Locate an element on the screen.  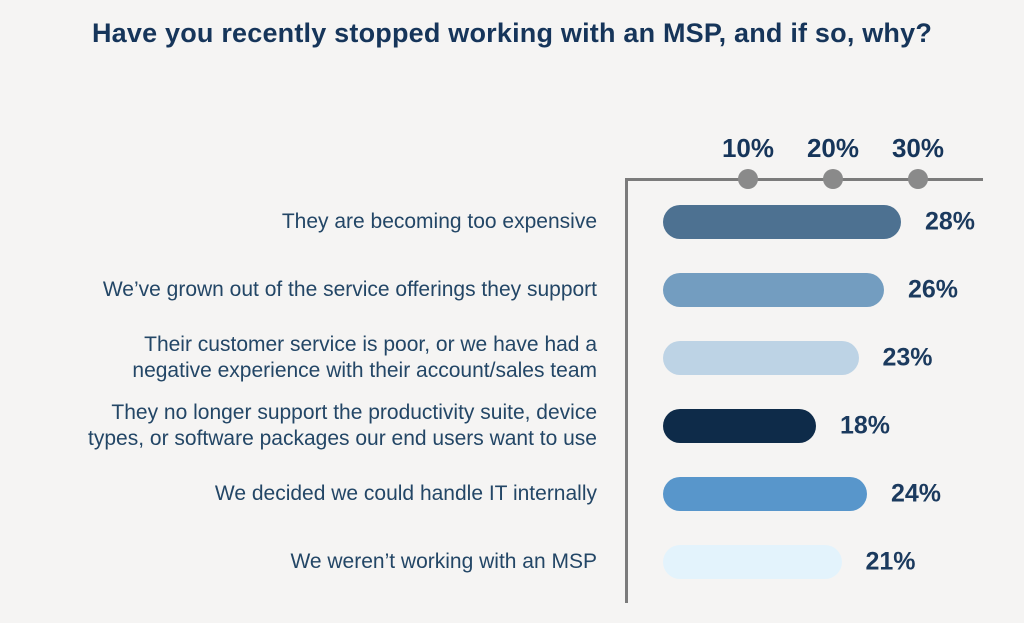
category-label: We weren’t working with an MSP is located at coordinates (298, 562).